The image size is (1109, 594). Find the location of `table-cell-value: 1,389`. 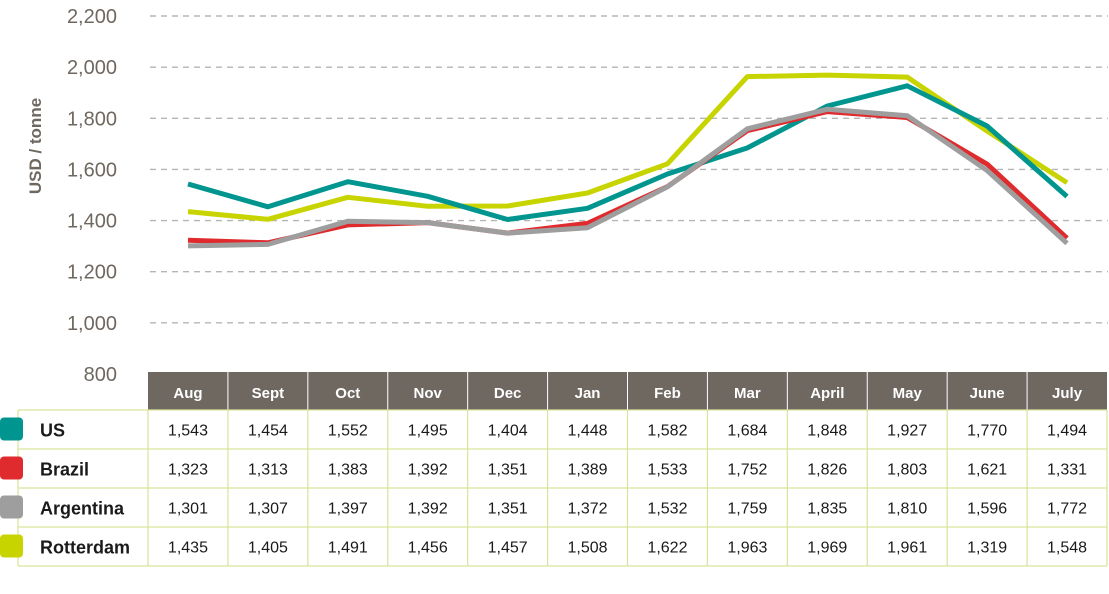

table-cell-value: 1,389 is located at coordinates (588, 470).